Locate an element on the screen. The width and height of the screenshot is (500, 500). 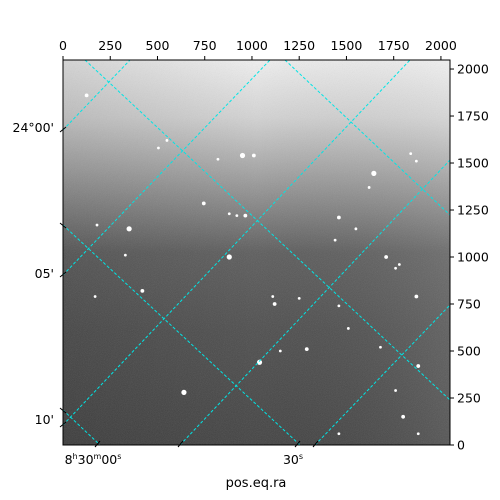
top-tick-label: 1750 is located at coordinates (394, 45).